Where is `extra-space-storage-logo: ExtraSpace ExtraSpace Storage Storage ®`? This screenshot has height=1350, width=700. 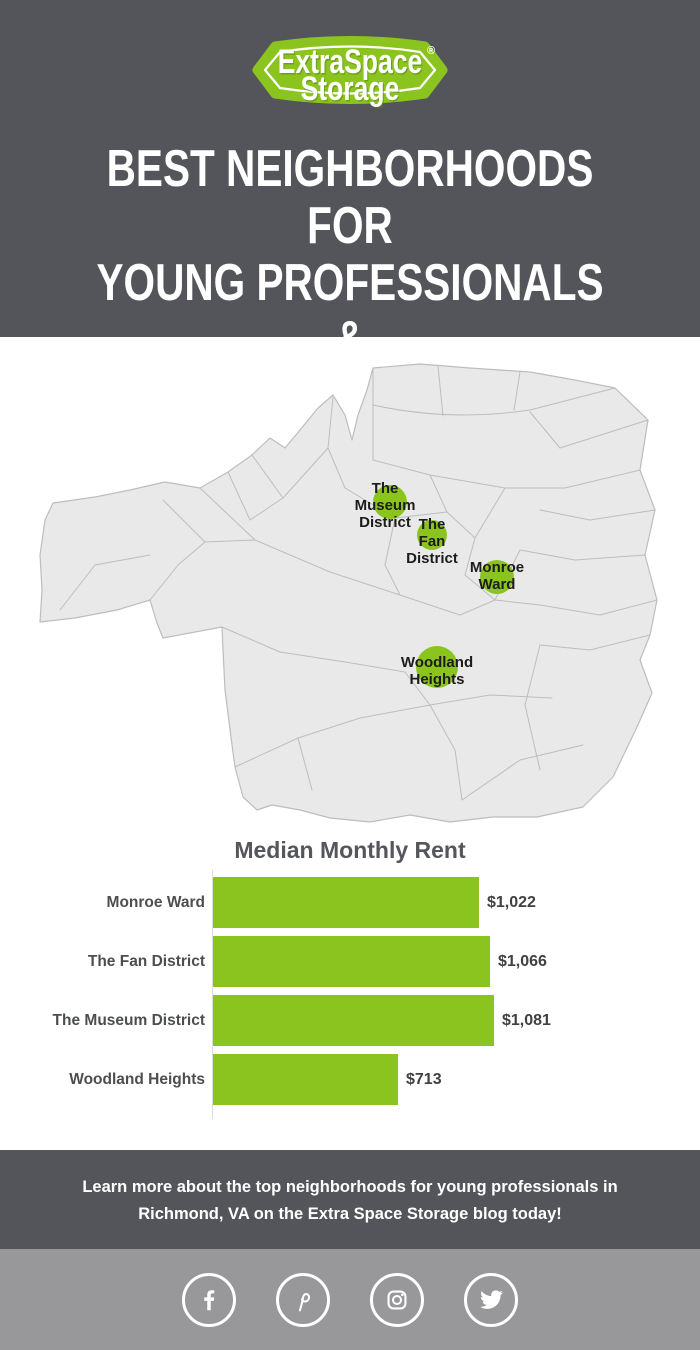 extra-space-storage-logo: ExtraSpace ExtraSpace Storage Storage ® is located at coordinates (350, 72).